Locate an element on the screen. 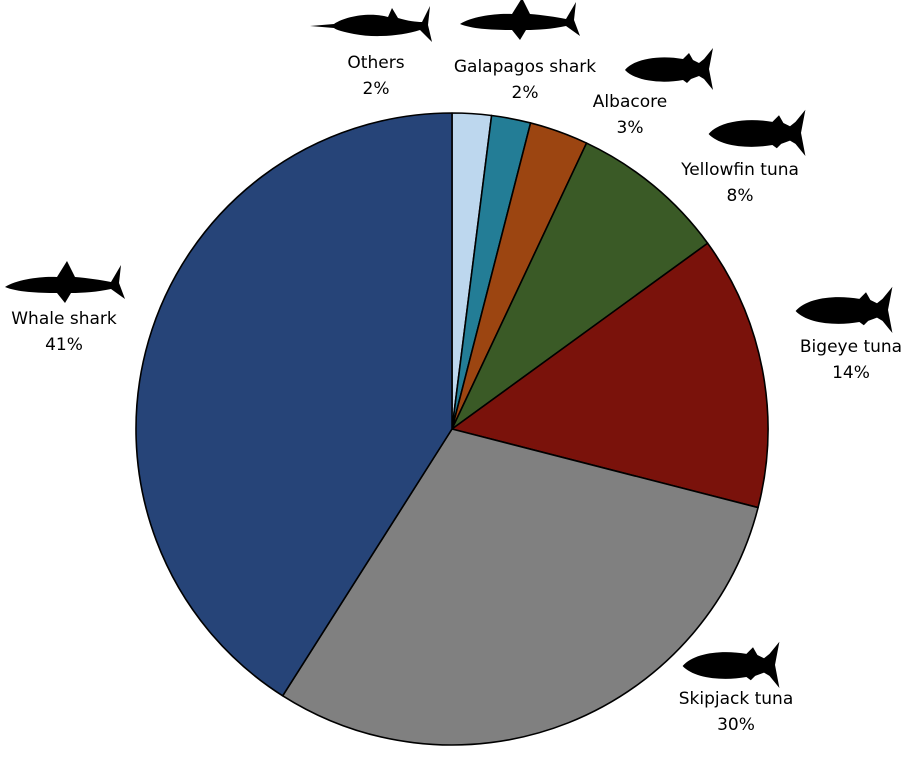 The width and height of the screenshot is (921, 763). slice-percent-others: 2% is located at coordinates (376, 89).